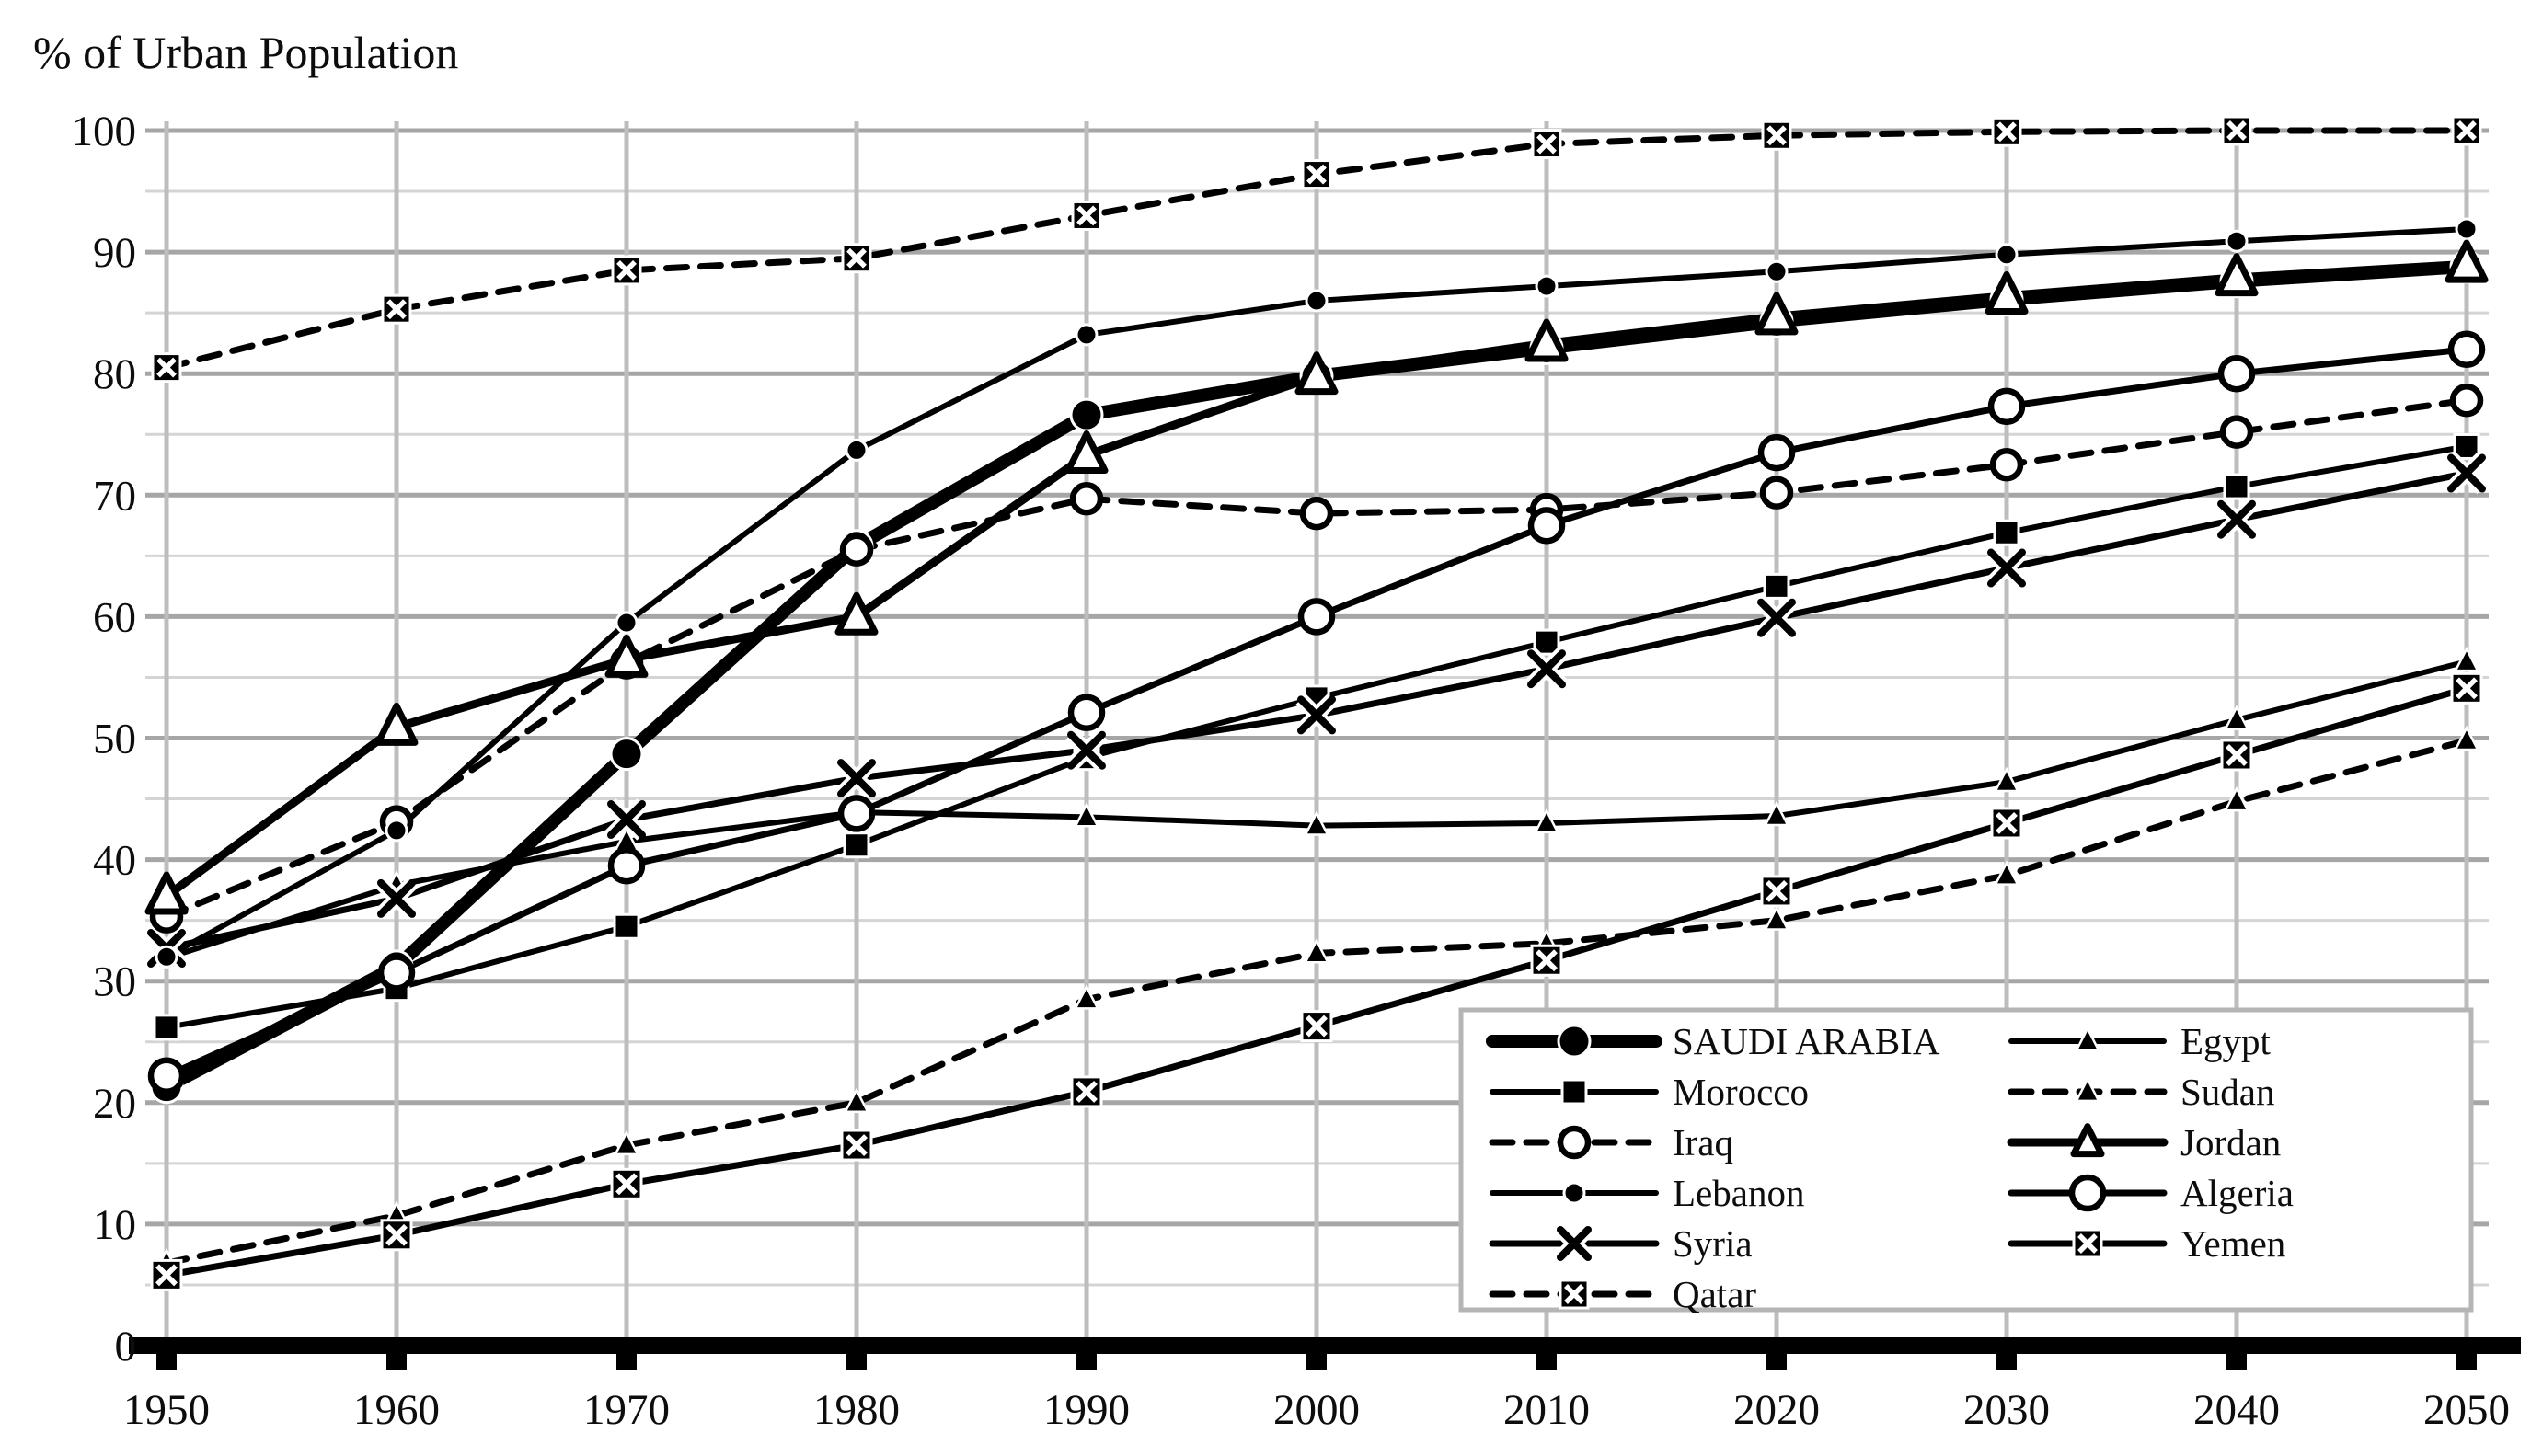  What do you see at coordinates (1776, 586) in the screenshot?
I see `marker-morocco-2020-square` at bounding box center [1776, 586].